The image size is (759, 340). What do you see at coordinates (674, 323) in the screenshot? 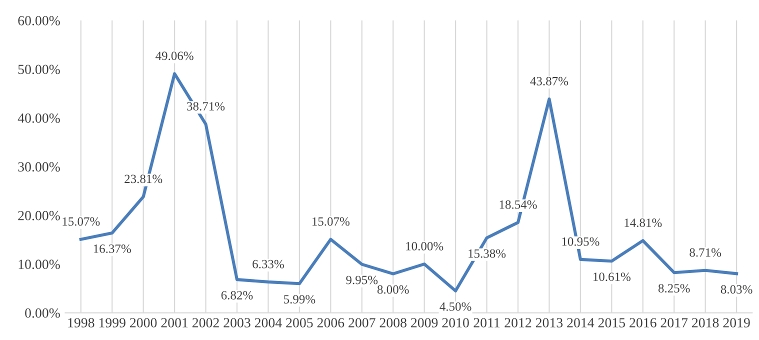
I see `x-tick-label: 2017` at bounding box center [674, 323].